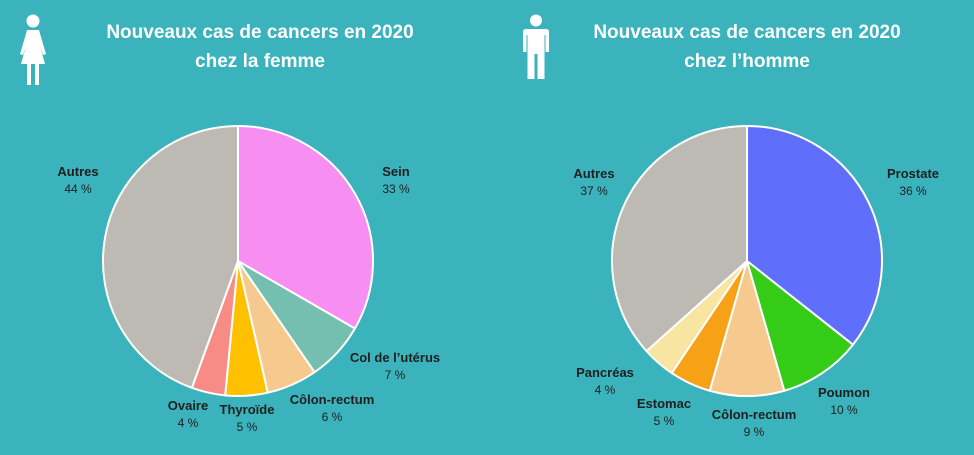 The width and height of the screenshot is (974, 455). Describe the element at coordinates (664, 412) in the screenshot. I see `slice-label-estomac: Estomac 5 %` at that location.